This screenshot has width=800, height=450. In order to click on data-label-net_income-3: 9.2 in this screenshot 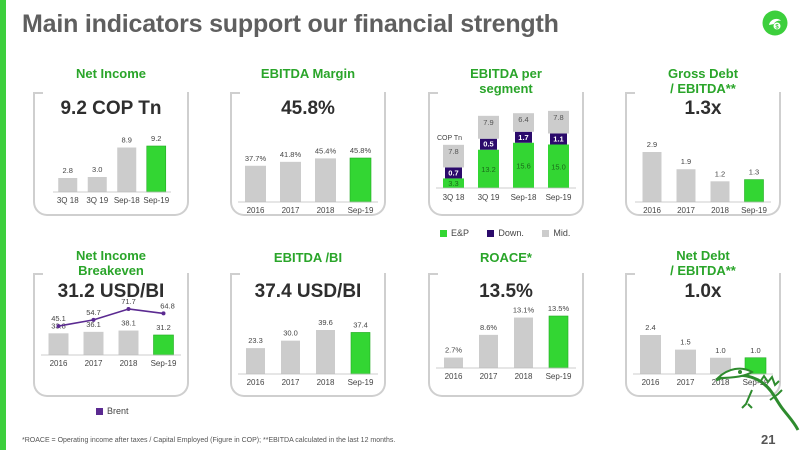, I will do `click(156, 138)`.